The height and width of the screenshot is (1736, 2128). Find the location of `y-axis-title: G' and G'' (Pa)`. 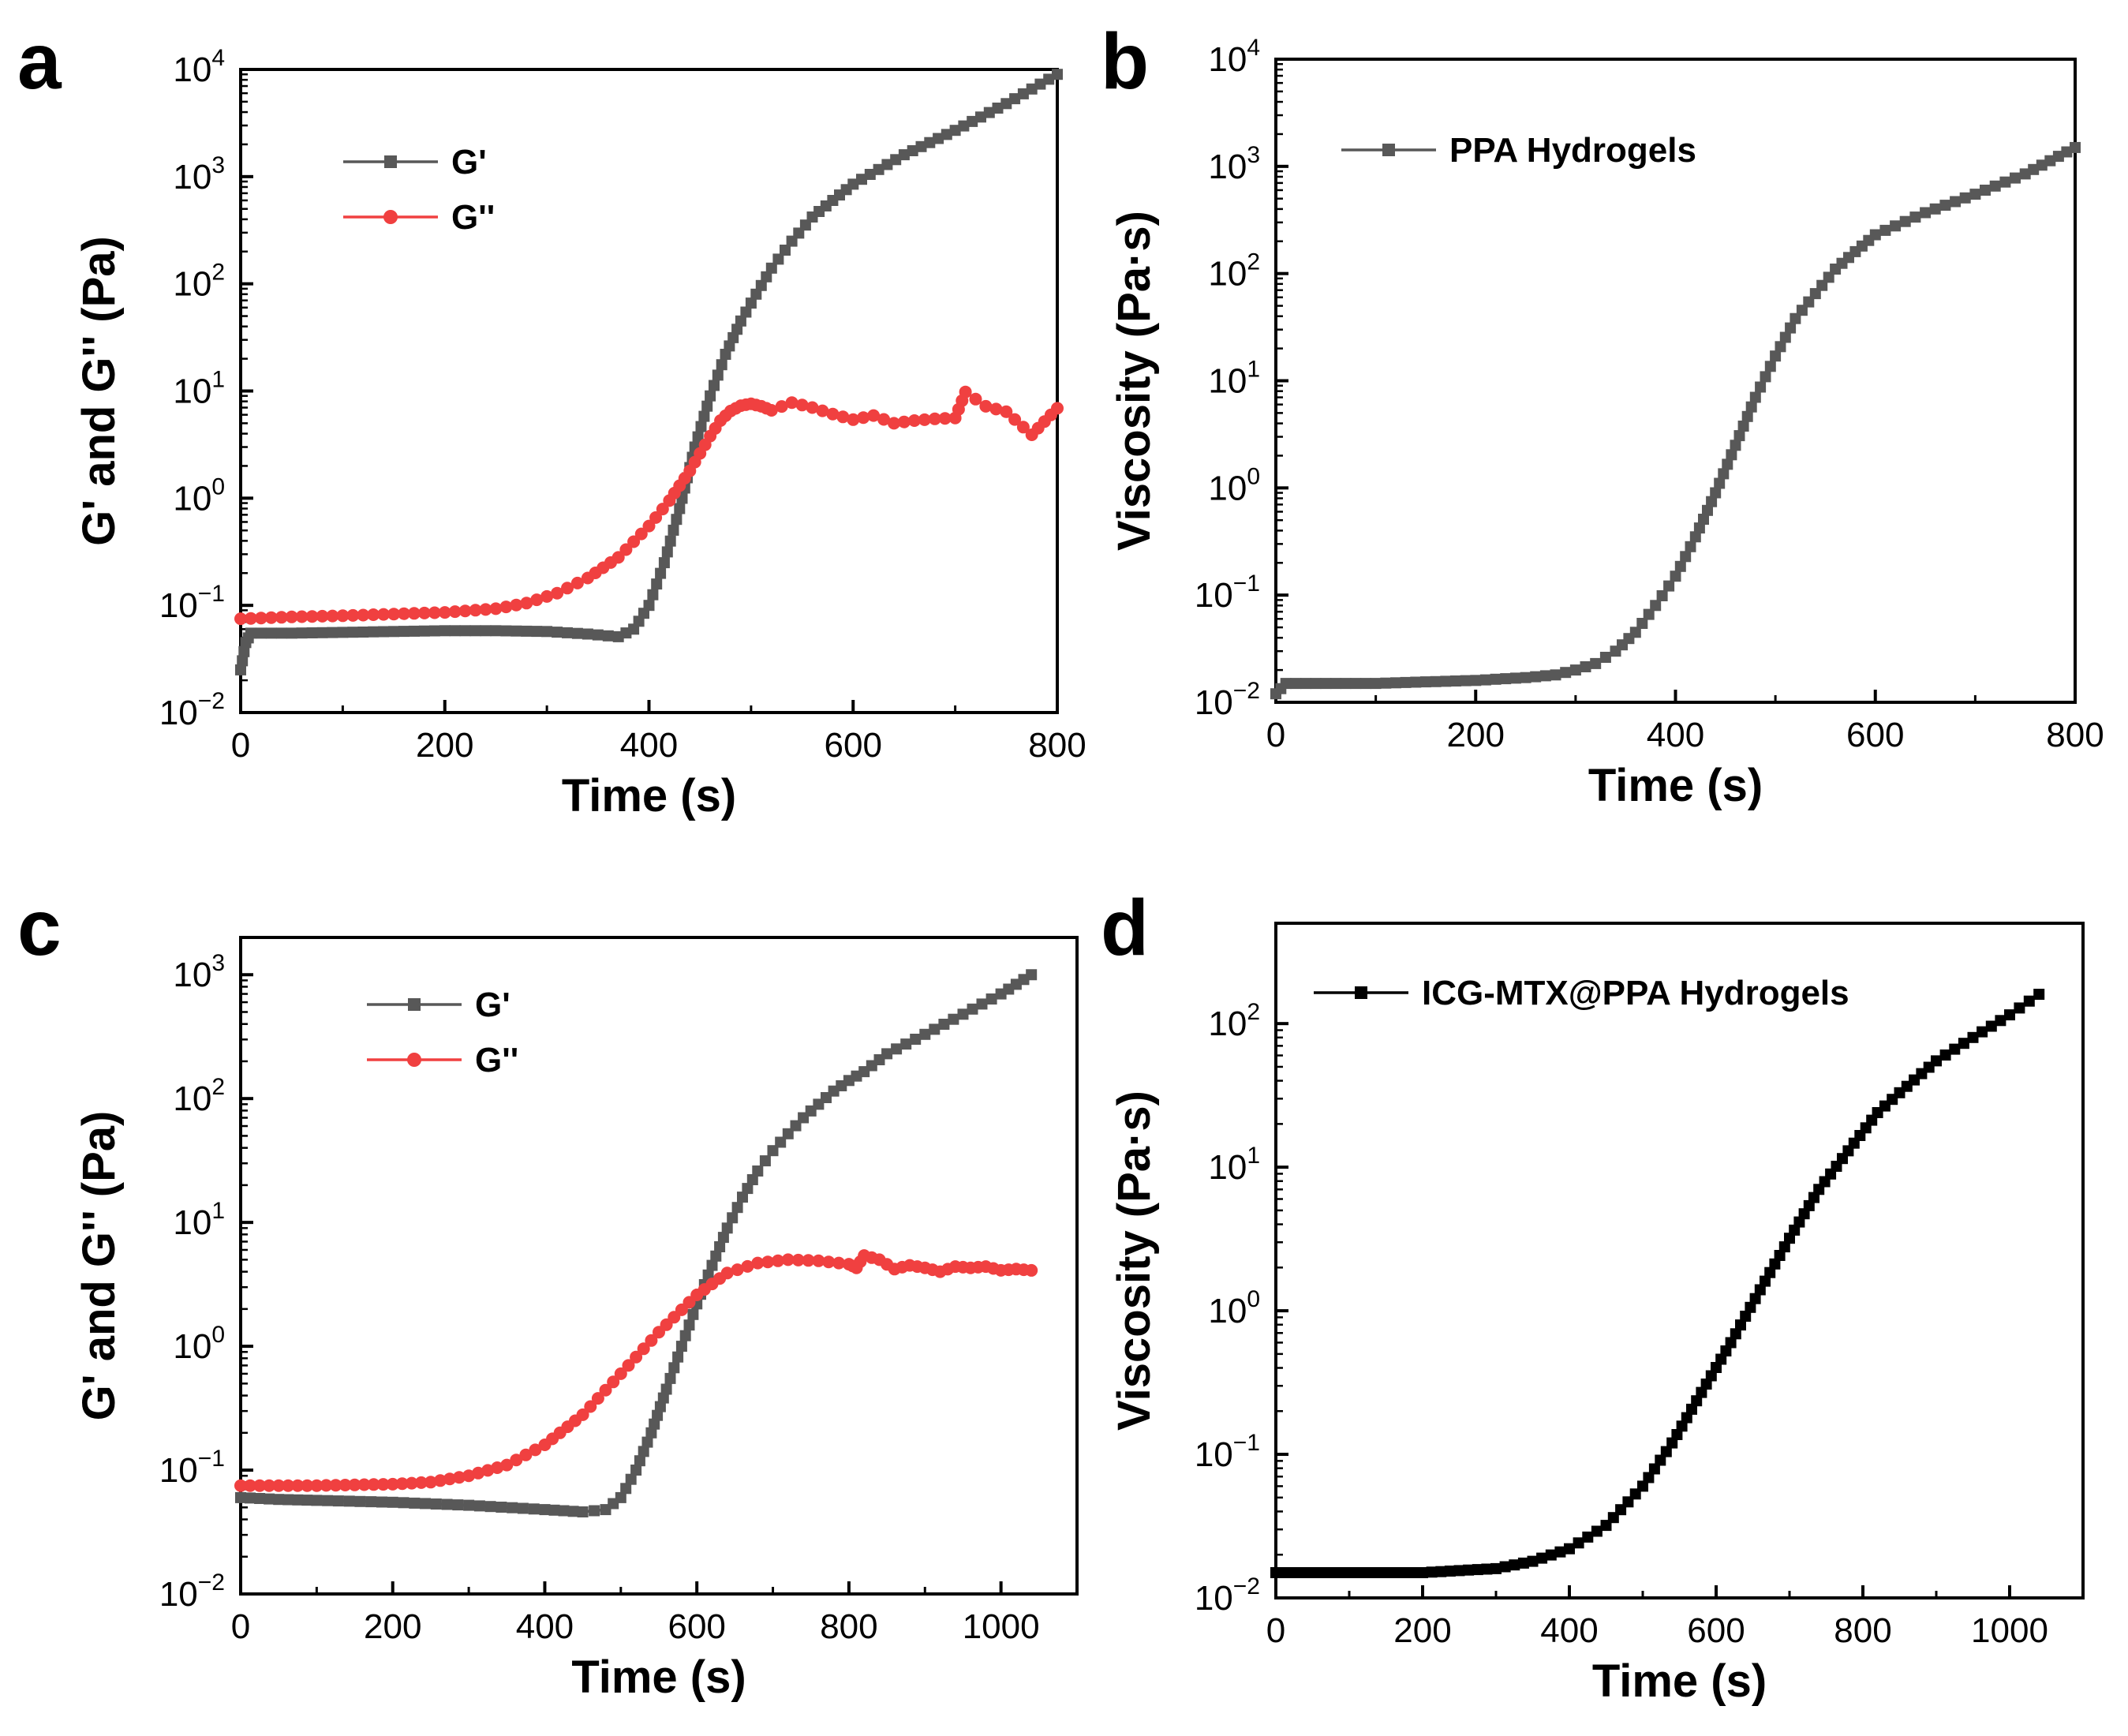

y-axis-title: G' and G'' (Pa) is located at coordinates (99, 1266).